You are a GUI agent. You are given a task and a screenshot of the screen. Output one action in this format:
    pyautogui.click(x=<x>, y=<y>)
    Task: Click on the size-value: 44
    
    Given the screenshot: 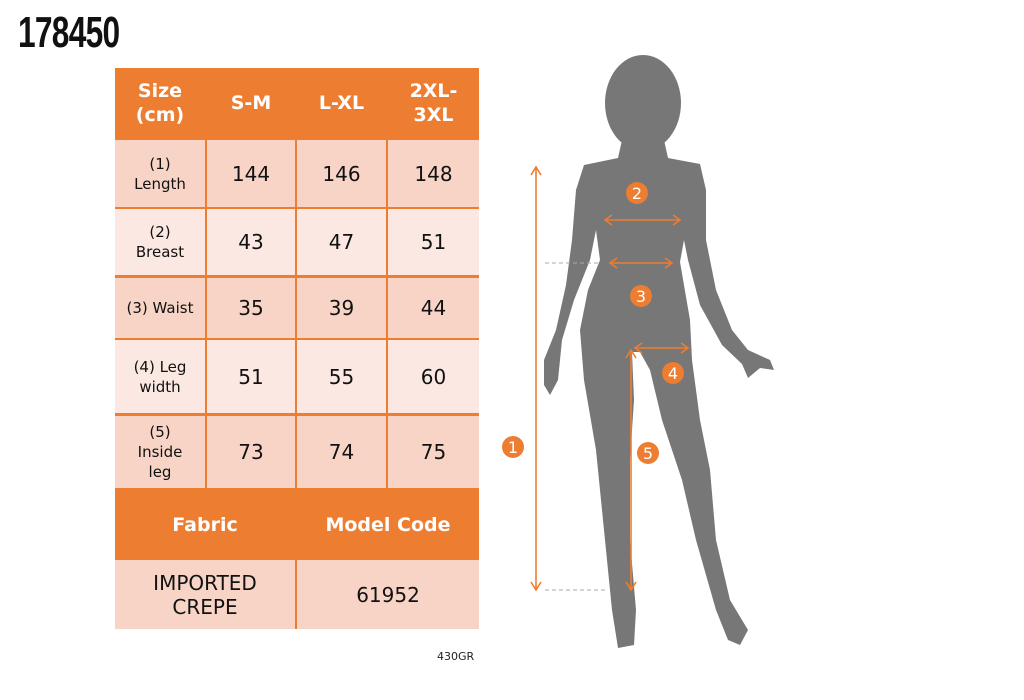 What is the action you would take?
    pyautogui.click(x=433, y=308)
    